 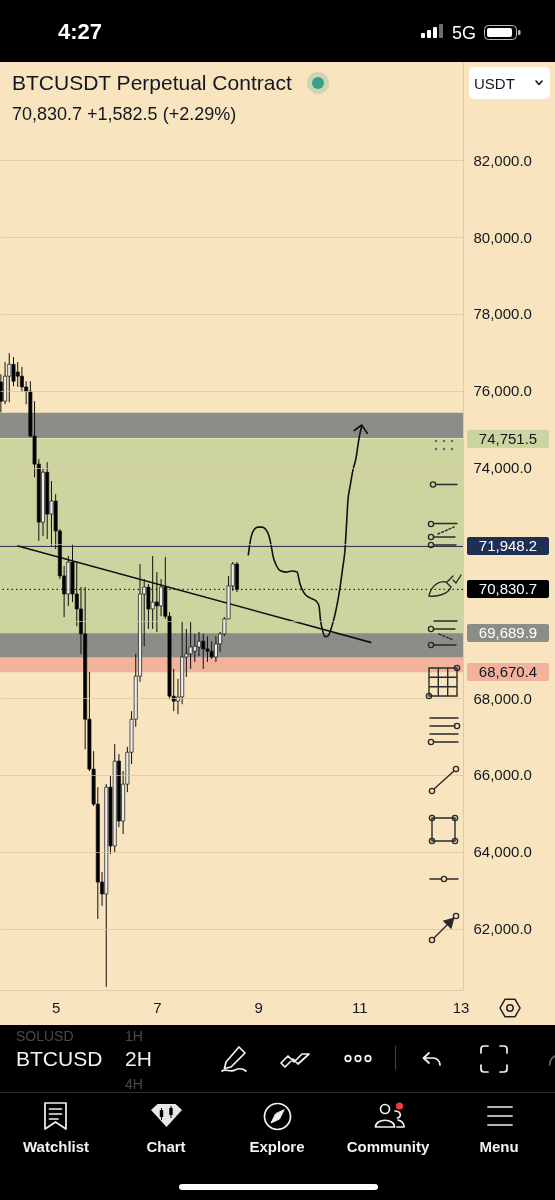 I want to click on x-tick-label: 11, so click(x=359, y=1007).